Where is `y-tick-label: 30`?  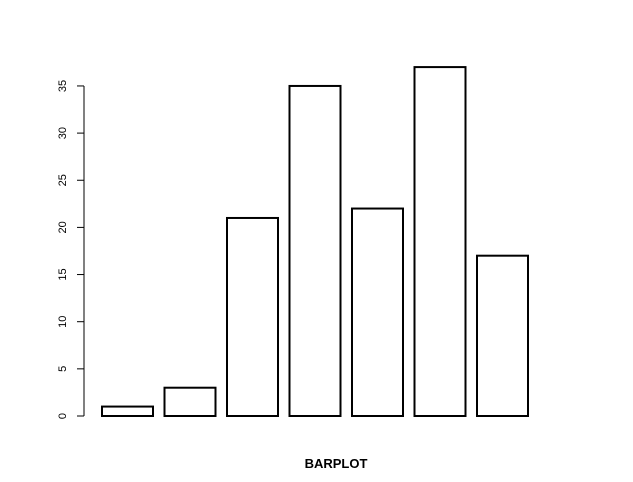 y-tick-label: 30 is located at coordinates (63, 133).